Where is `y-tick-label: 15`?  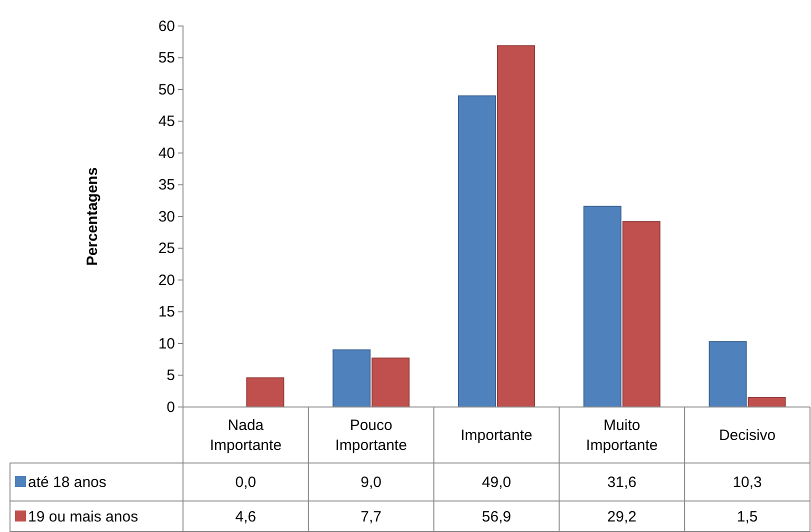
y-tick-label: 15 is located at coordinates (166, 312).